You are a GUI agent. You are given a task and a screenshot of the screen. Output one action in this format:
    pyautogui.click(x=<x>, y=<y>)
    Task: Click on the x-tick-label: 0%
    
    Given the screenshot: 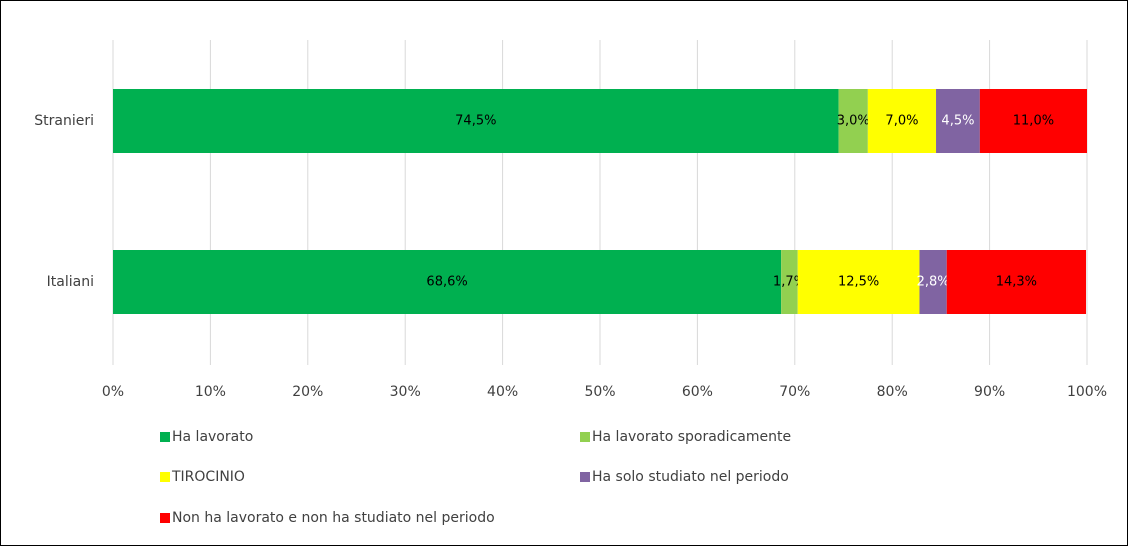 What is the action you would take?
    pyautogui.click(x=113, y=392)
    